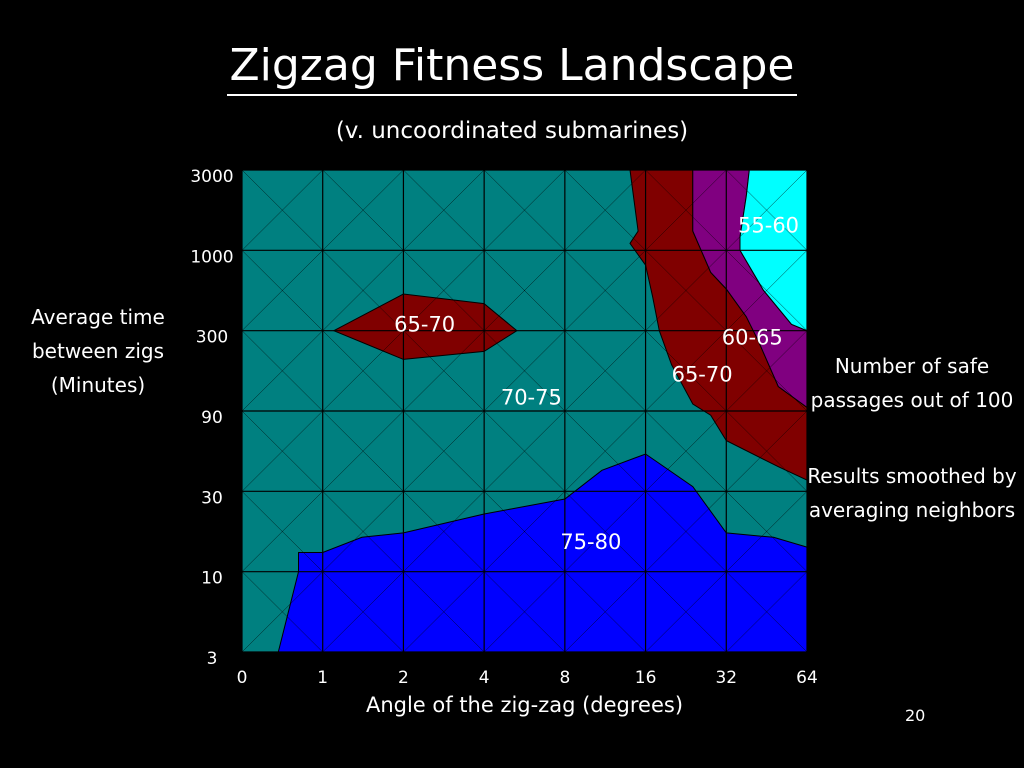  Describe the element at coordinates (211, 257) in the screenshot. I see `y-tick-label-1000: 1000` at that location.